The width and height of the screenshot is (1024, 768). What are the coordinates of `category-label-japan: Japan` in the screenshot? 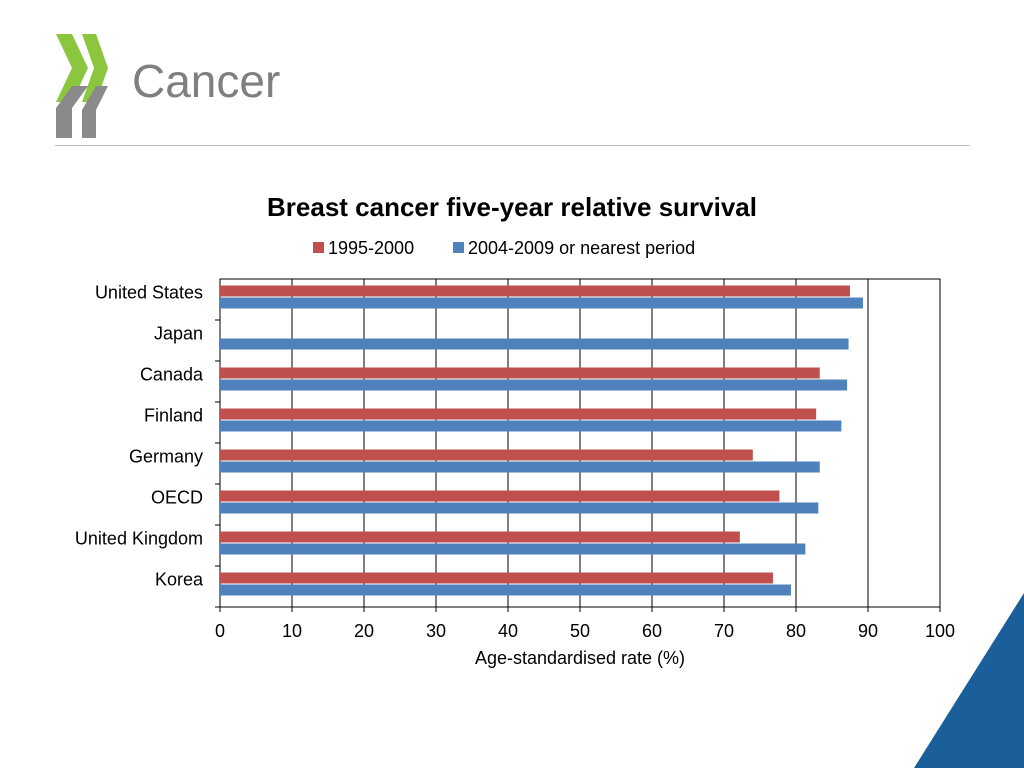 It's located at (178, 334).